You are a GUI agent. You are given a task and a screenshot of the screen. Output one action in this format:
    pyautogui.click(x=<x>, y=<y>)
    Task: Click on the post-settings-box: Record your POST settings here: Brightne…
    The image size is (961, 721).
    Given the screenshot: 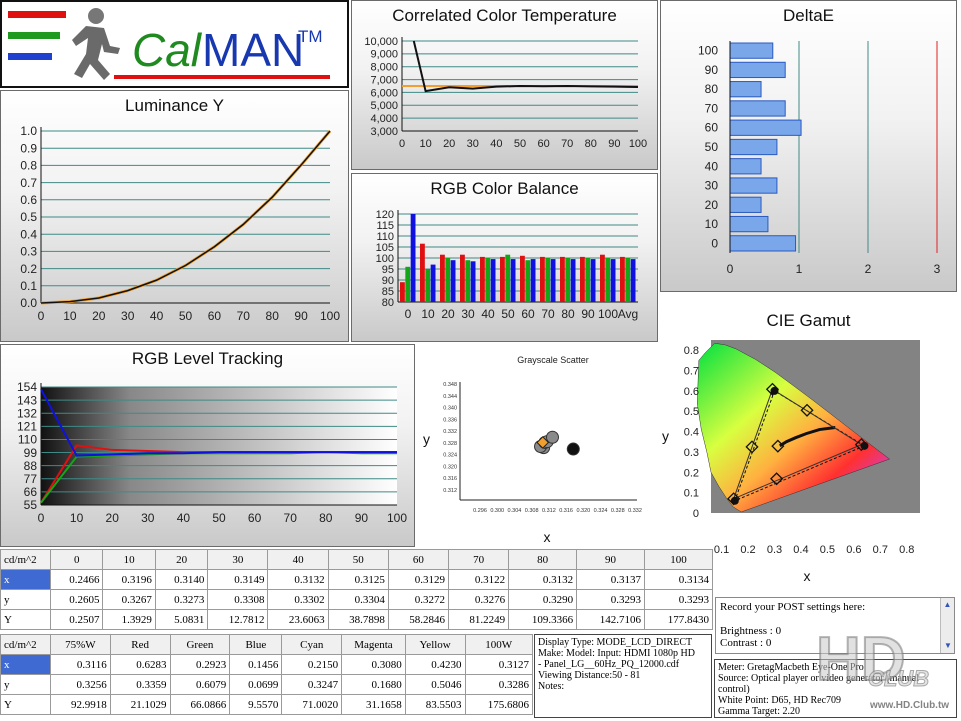 What is the action you would take?
    pyautogui.click(x=835, y=625)
    